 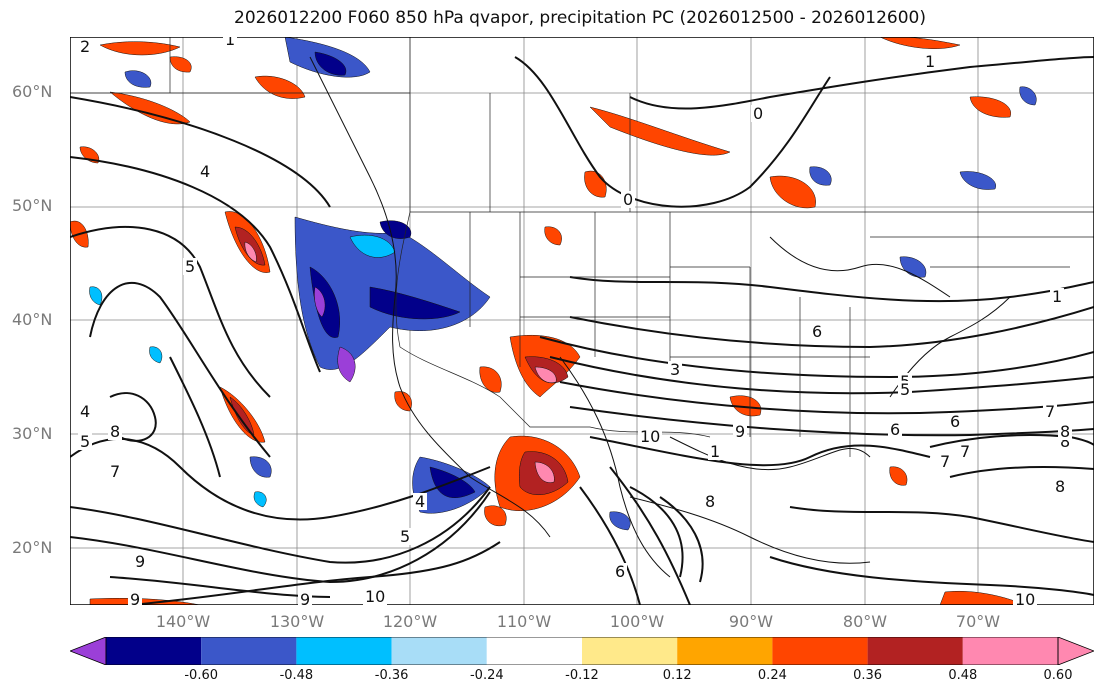 What do you see at coordinates (296, 675) in the screenshot?
I see `colorbar-tick-label: -0.48` at bounding box center [296, 675].